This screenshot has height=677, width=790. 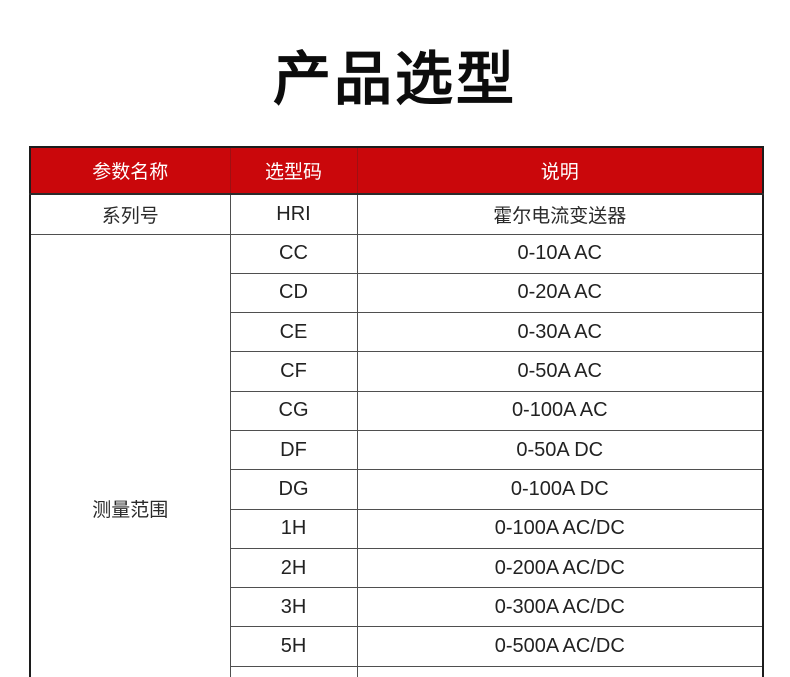 I want to click on measure-row-partial, so click(x=397, y=671).